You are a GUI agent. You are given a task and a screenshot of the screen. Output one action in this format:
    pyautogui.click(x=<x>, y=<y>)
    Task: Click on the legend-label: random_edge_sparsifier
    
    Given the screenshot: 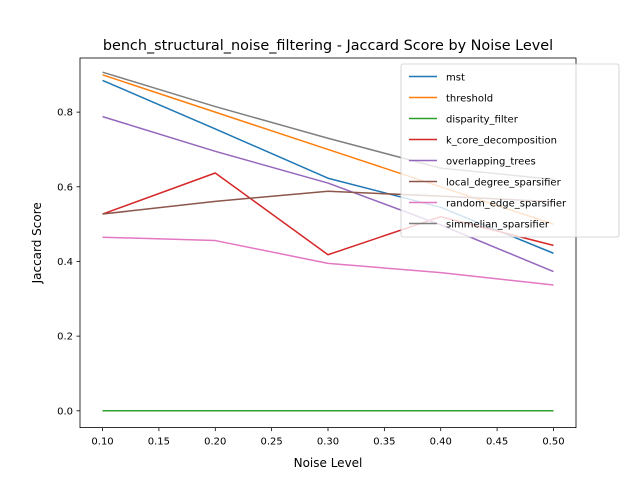 What is the action you would take?
    pyautogui.click(x=506, y=204)
    